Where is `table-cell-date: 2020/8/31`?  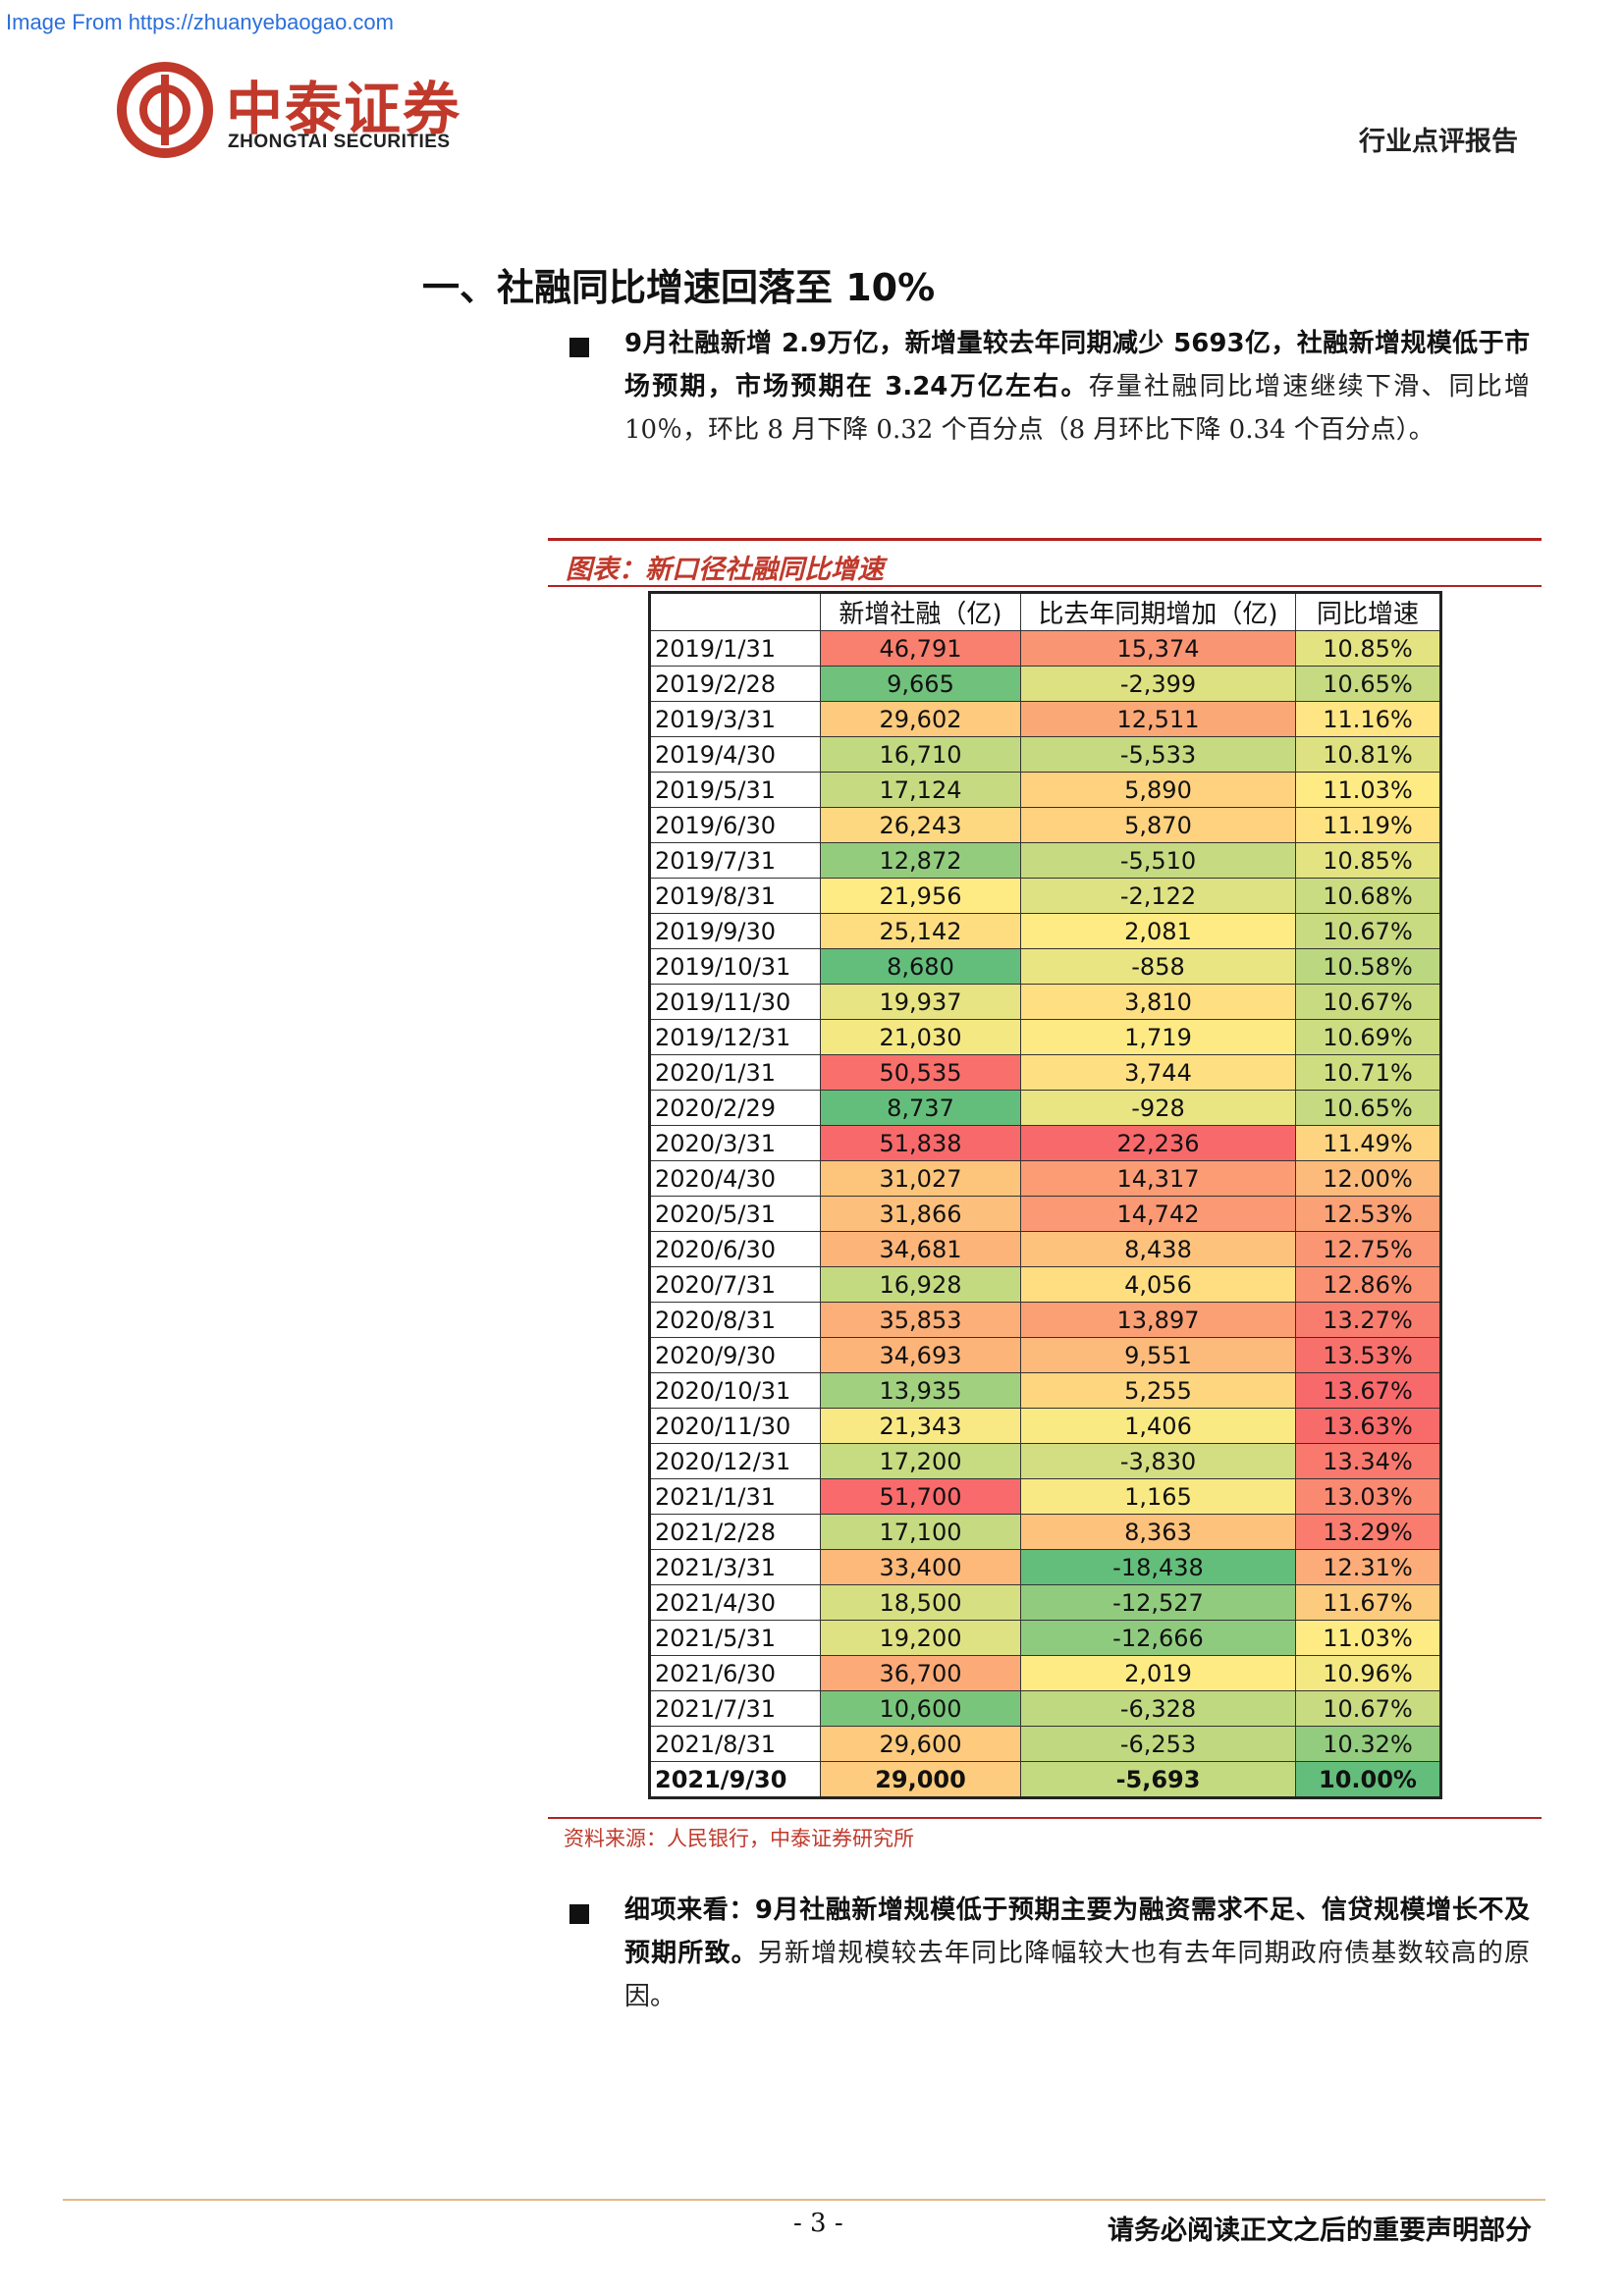
table-cell-date: 2020/8/31 is located at coordinates (735, 1320).